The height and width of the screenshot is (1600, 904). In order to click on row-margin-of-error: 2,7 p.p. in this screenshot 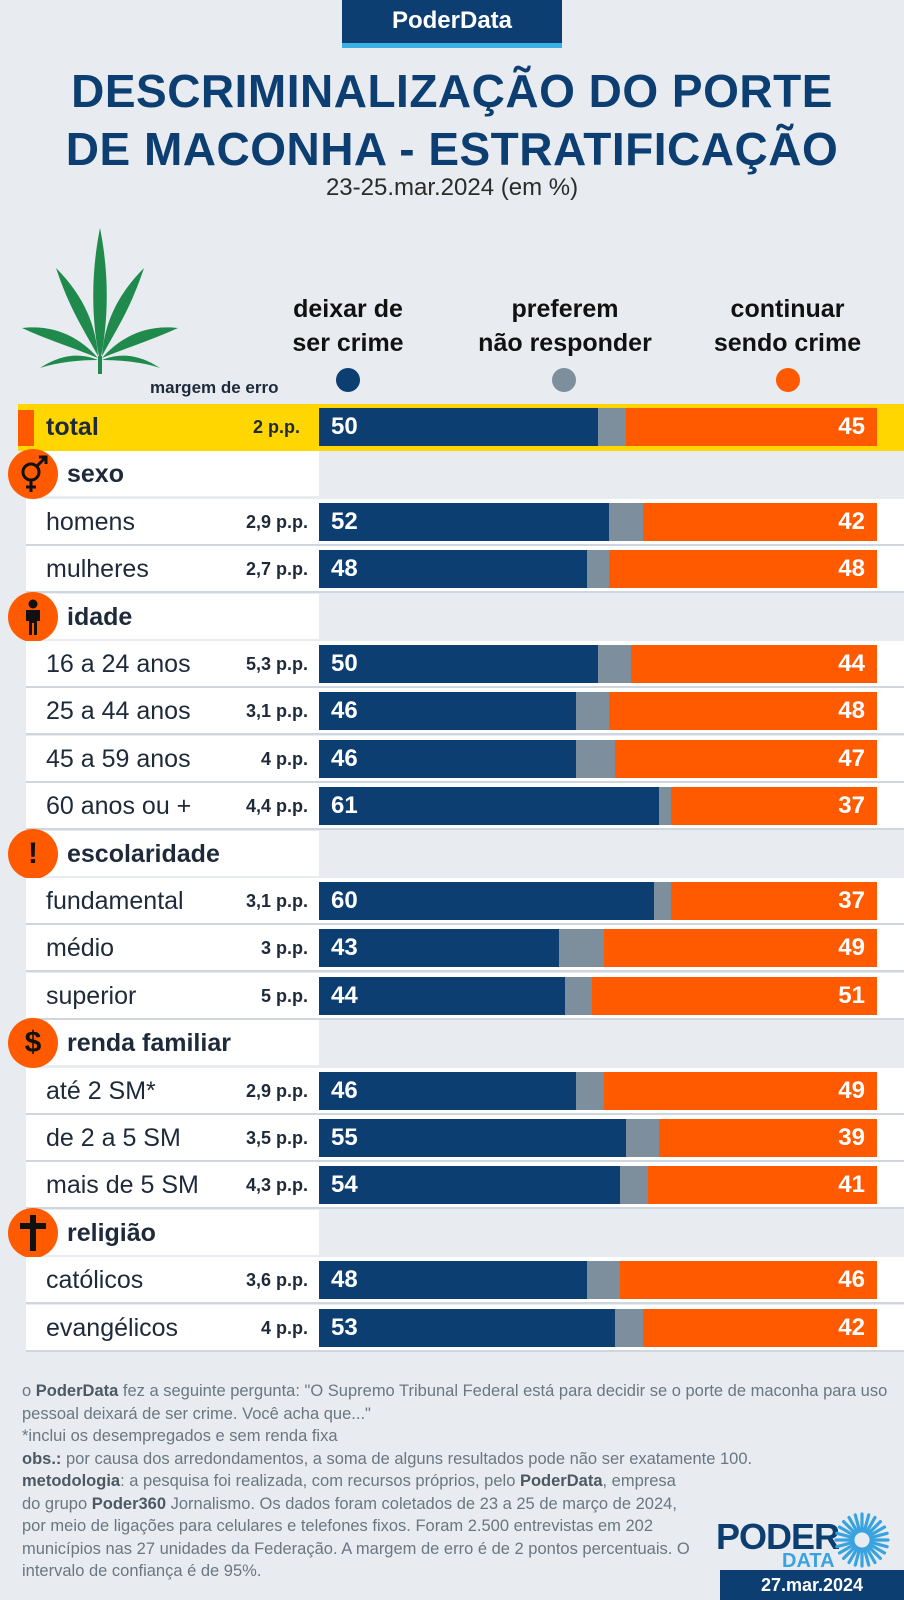, I will do `click(276, 569)`.